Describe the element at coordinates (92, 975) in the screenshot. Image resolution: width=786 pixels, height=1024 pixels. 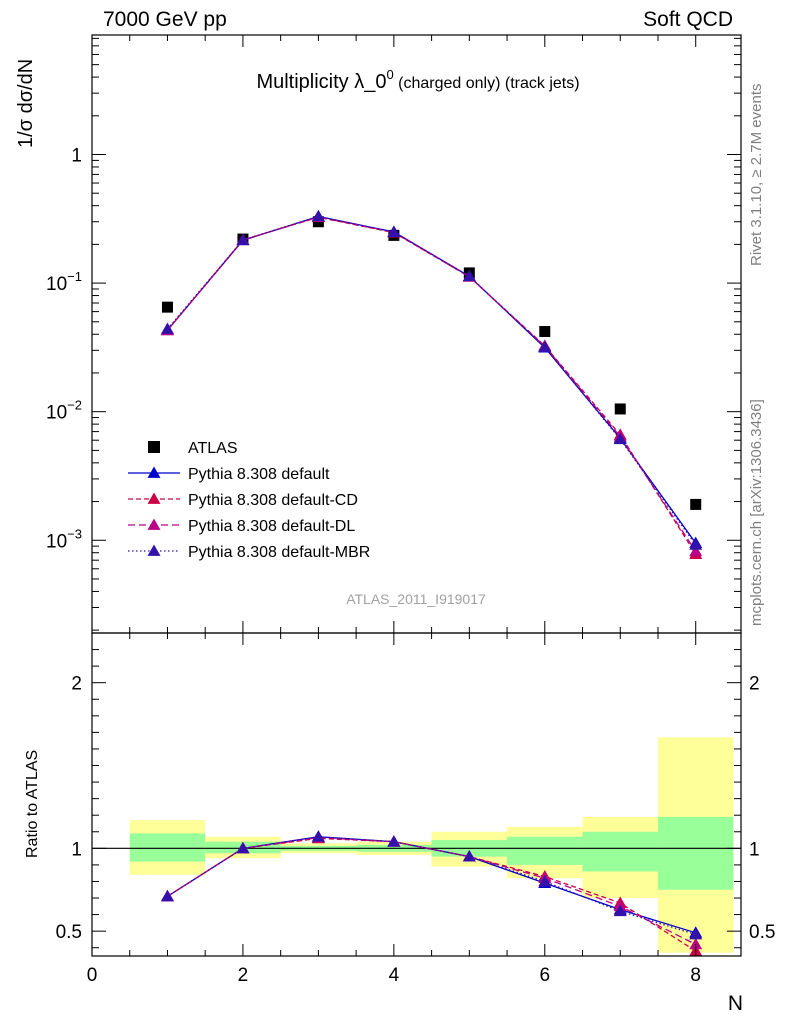
I see `x-tick-label: 0` at that location.